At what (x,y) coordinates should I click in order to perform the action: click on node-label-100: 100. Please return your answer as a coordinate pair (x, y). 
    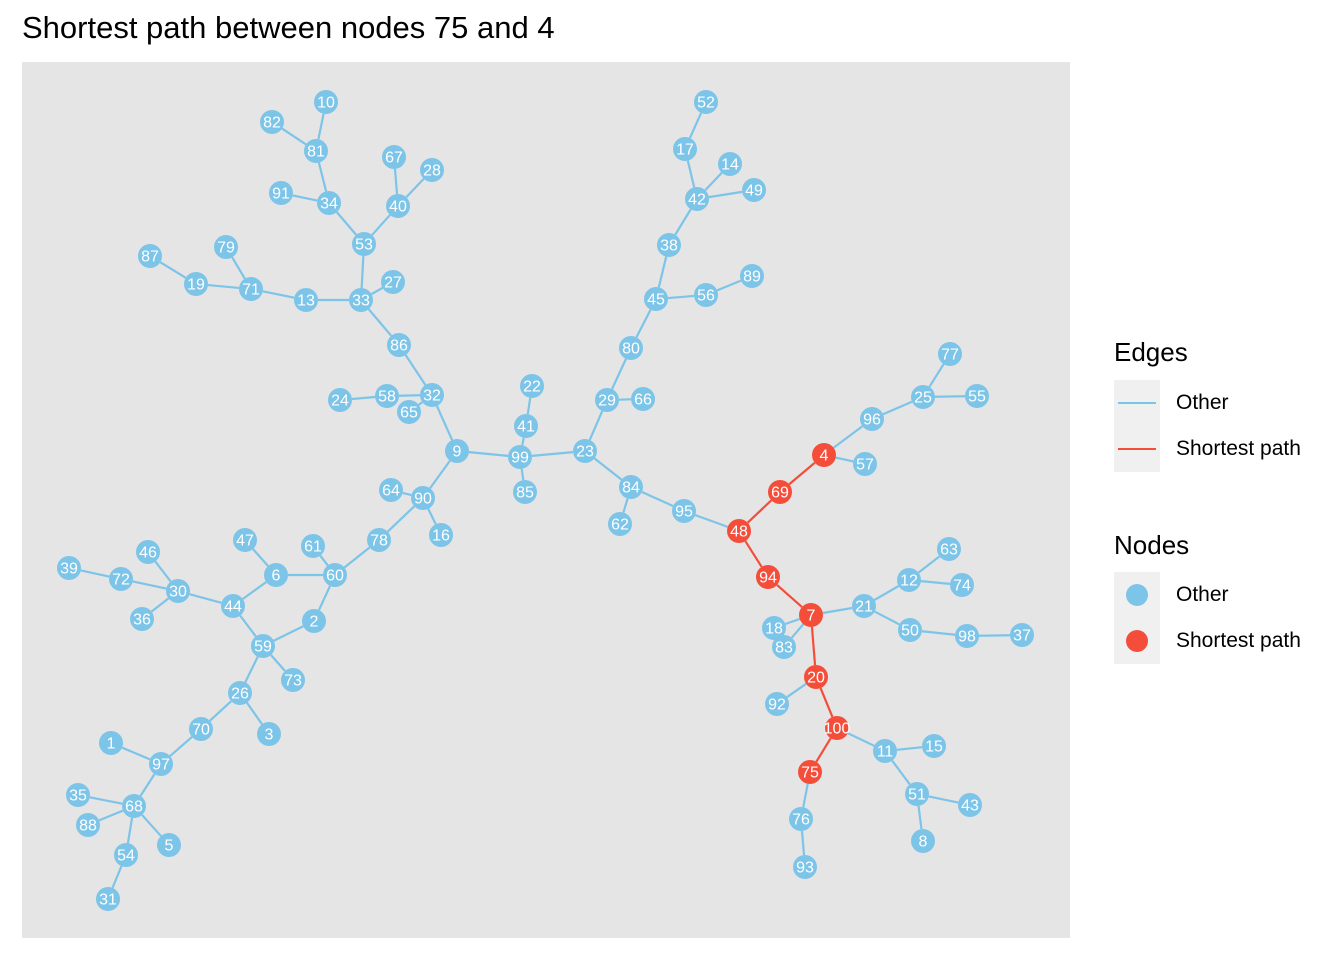
    Looking at the image, I should click on (837, 729).